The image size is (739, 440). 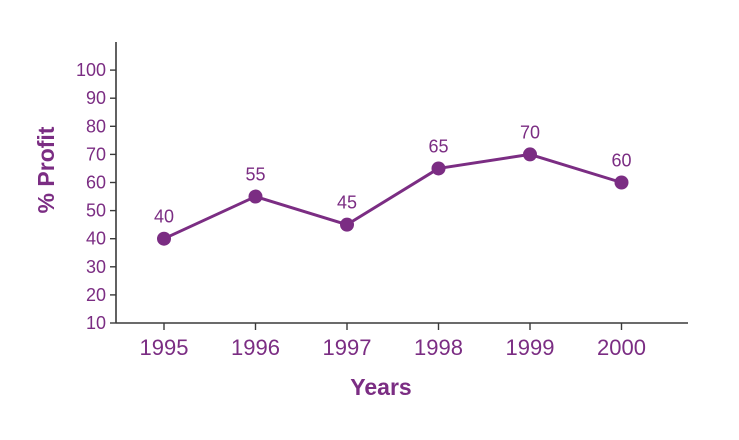 What do you see at coordinates (255, 175) in the screenshot?
I see `data-label: 55` at bounding box center [255, 175].